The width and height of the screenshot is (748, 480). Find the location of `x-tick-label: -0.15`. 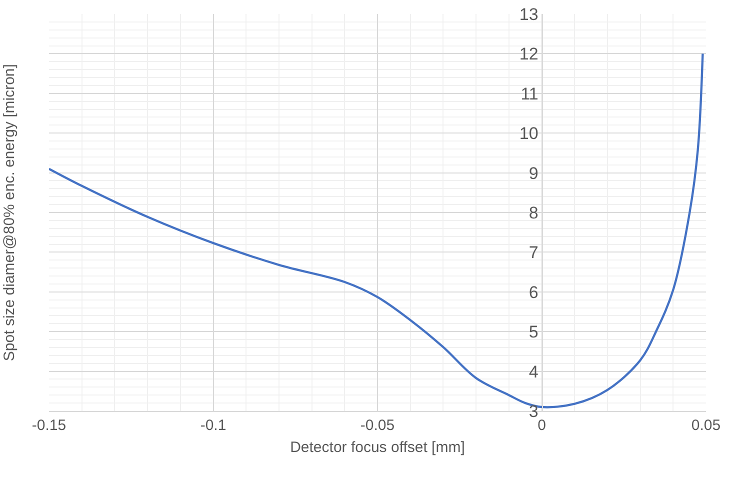

x-tick-label: -0.15 is located at coordinates (49, 425).